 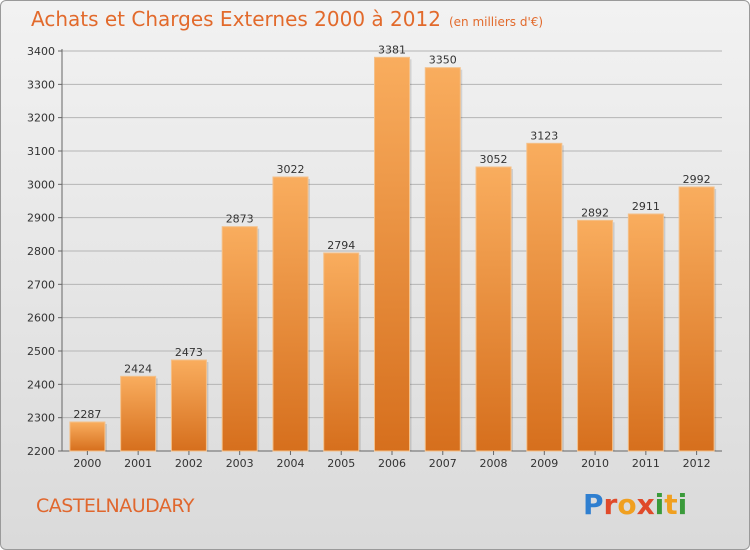 I want to click on data-label-2010: 2892, so click(x=595, y=212).